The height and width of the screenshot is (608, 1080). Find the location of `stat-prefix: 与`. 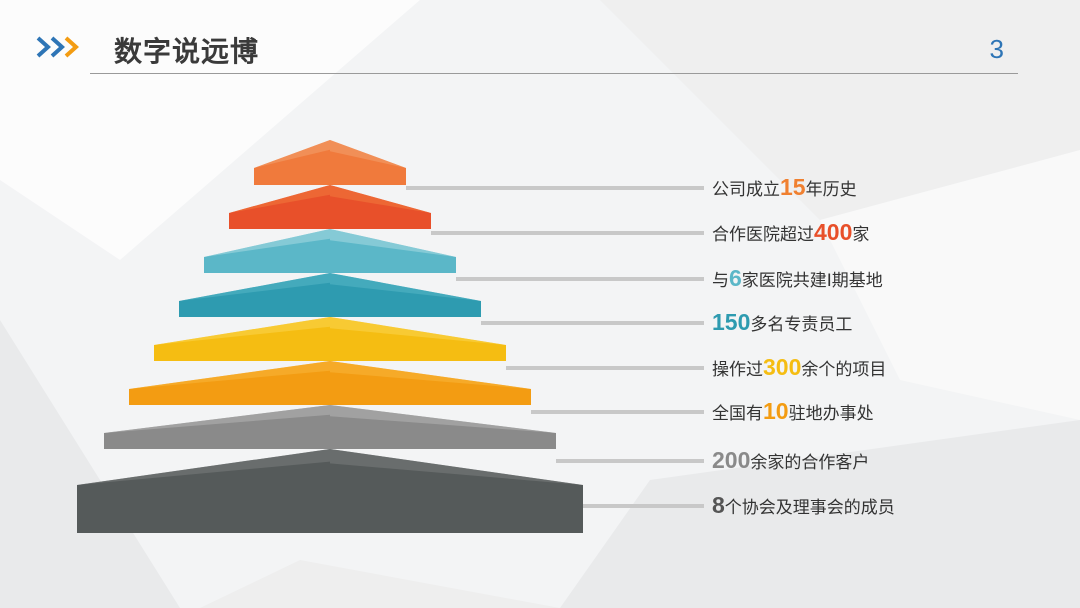

stat-prefix: 与 is located at coordinates (720, 281).